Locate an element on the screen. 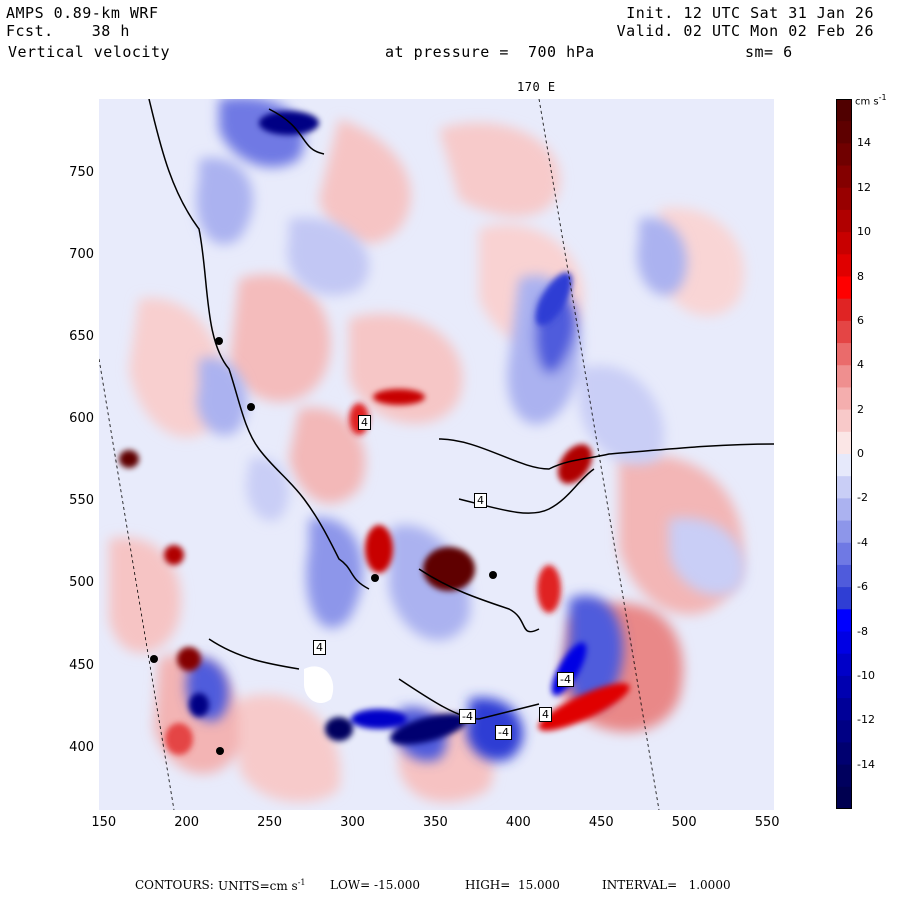 This screenshot has height=900, width=900. colorbar-tick-label: 0 is located at coordinates (860, 453).